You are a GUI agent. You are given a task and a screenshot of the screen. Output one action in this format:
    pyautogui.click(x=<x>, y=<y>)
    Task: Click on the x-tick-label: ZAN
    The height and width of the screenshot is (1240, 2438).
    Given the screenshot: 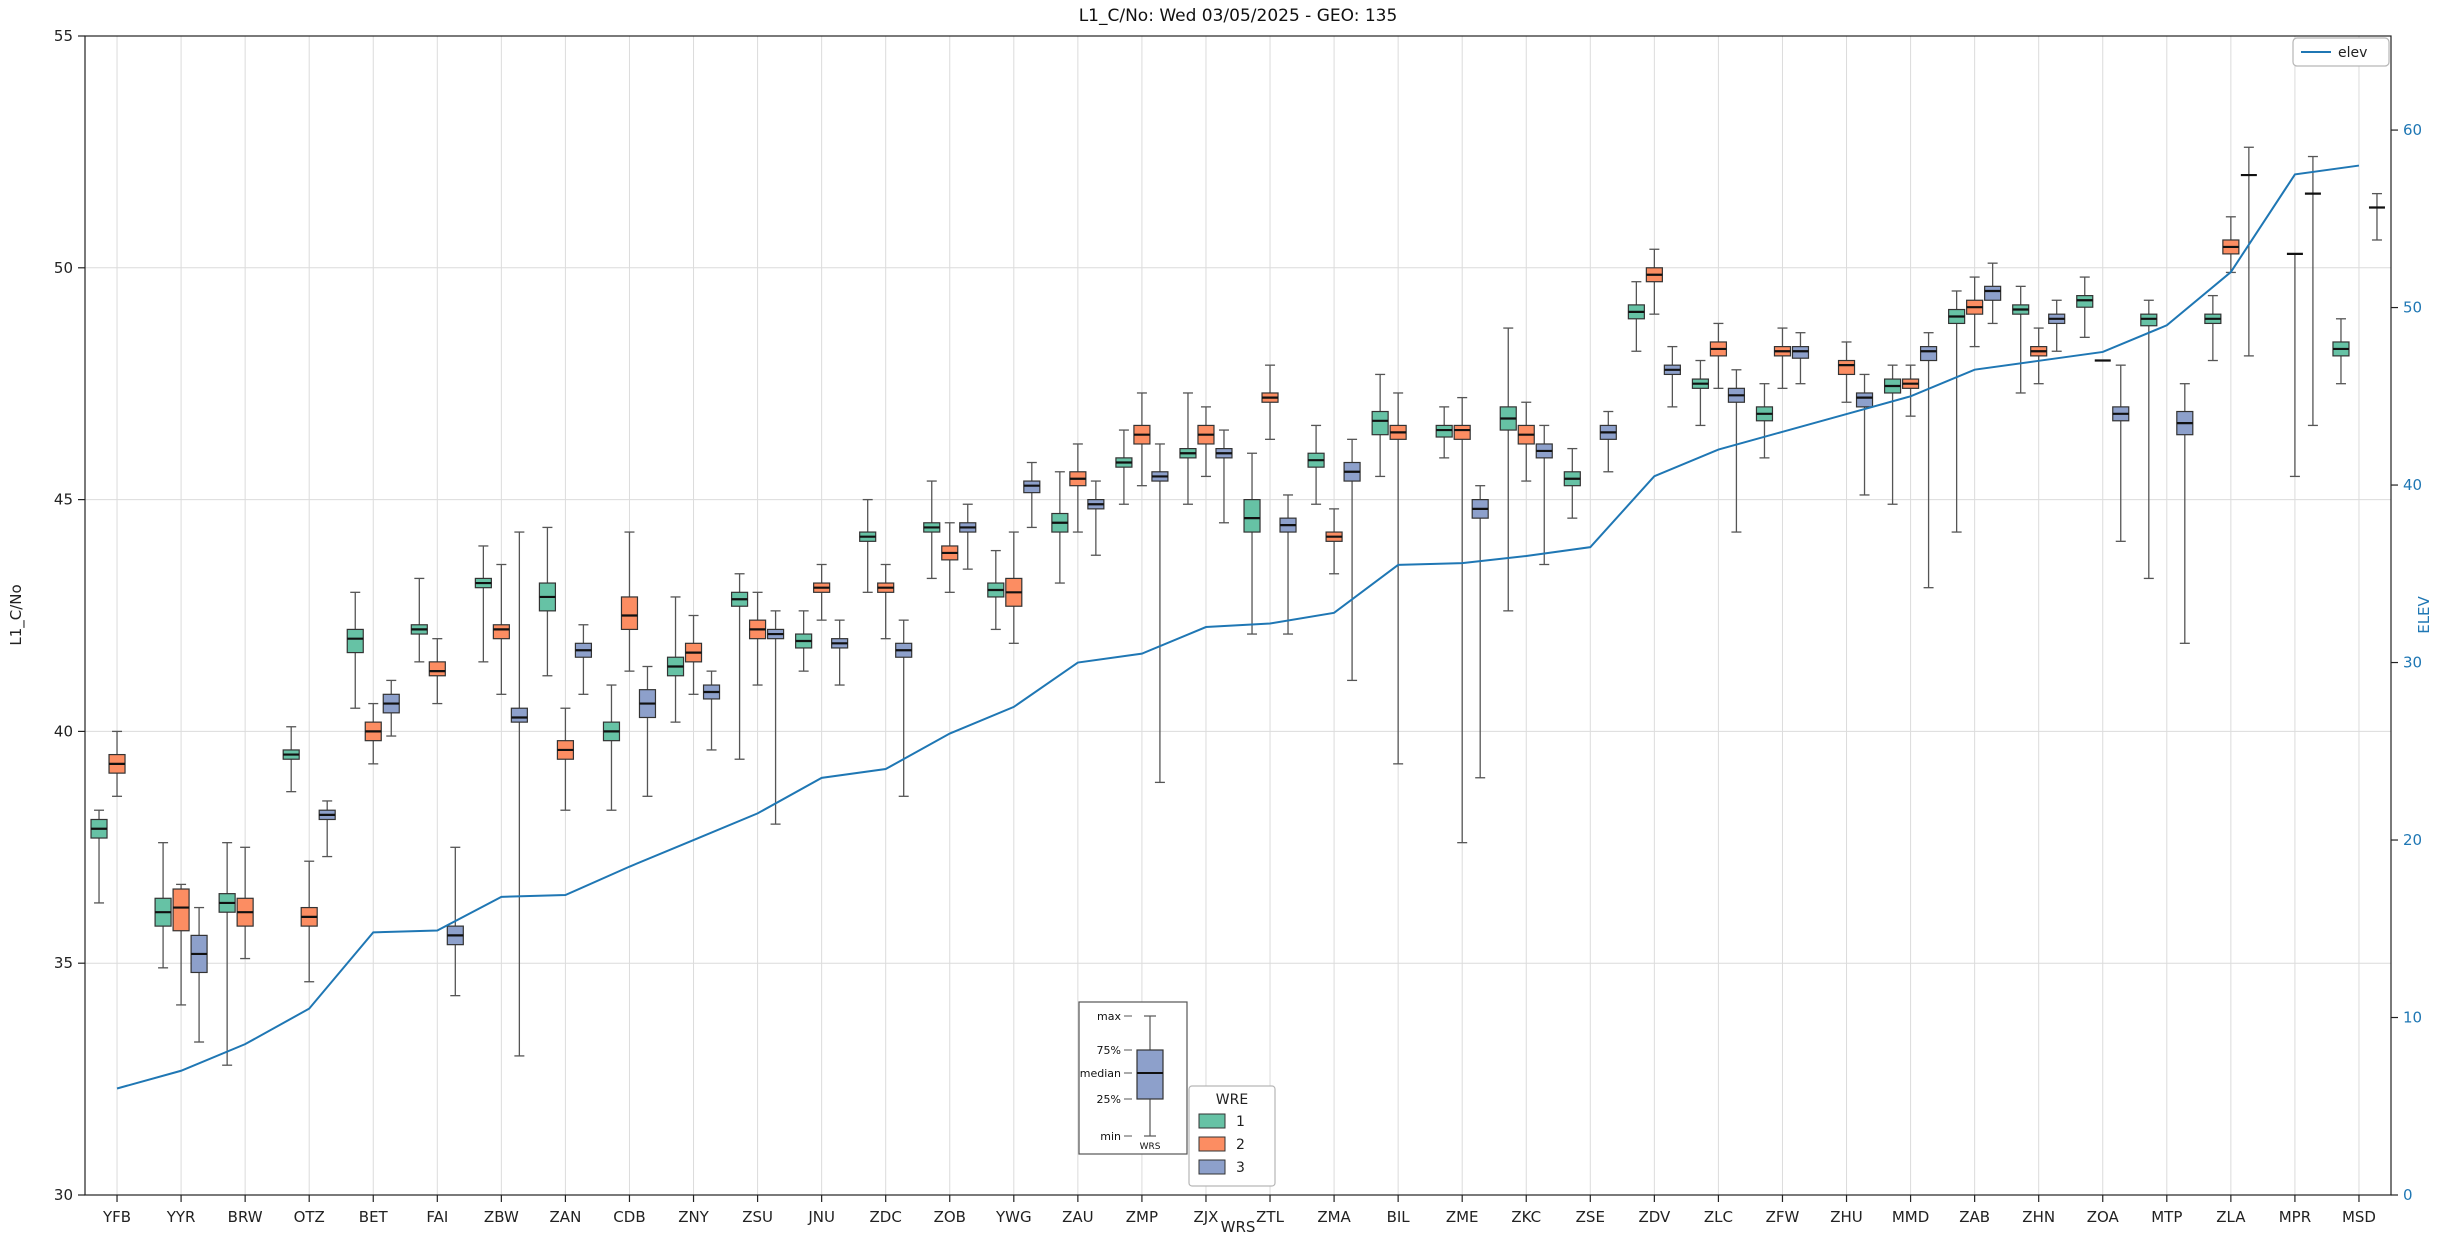 What is the action you would take?
    pyautogui.click(x=566, y=1217)
    